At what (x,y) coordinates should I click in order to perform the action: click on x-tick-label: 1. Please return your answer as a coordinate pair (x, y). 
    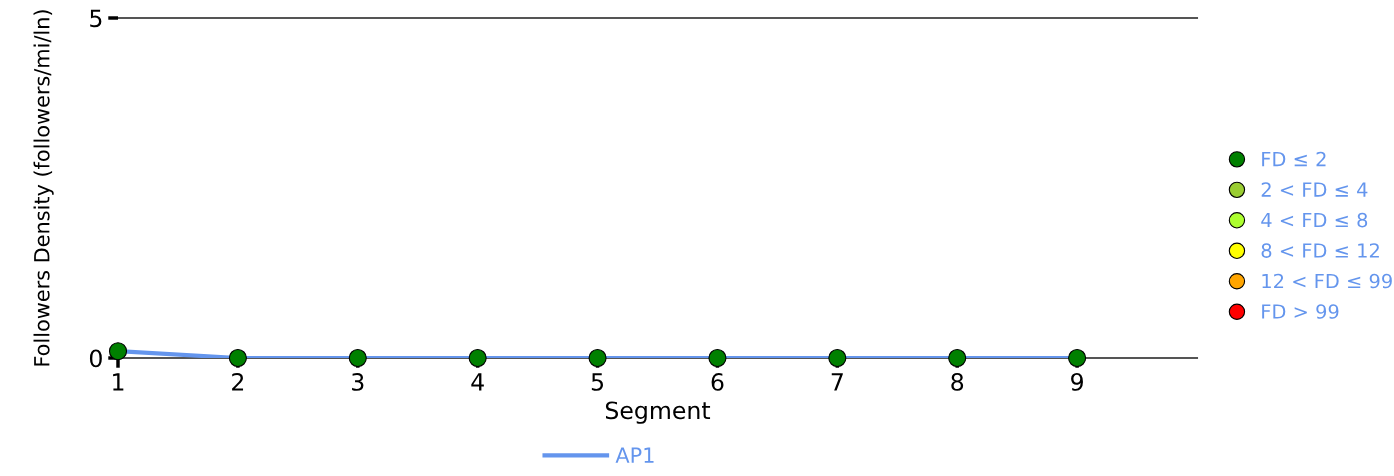
    Looking at the image, I should click on (118, 382).